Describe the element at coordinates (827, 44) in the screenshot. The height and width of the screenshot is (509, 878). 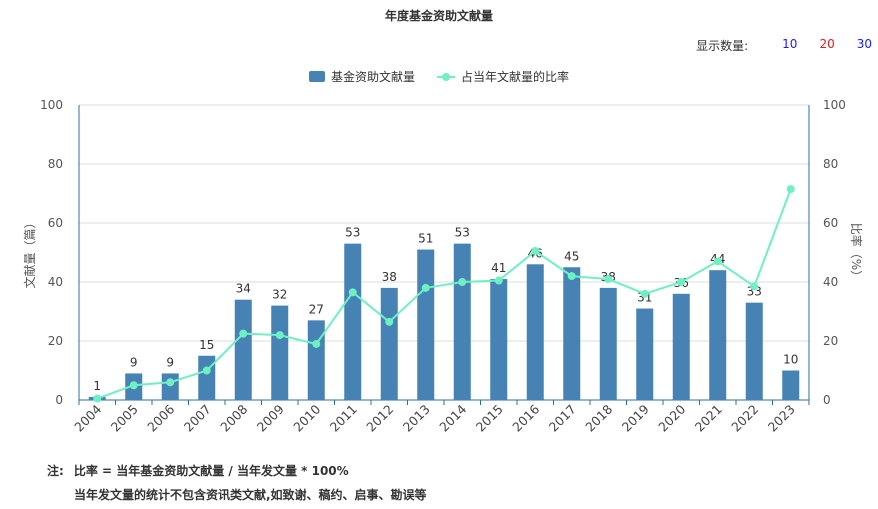
I see `display-count-option-20: 20` at that location.